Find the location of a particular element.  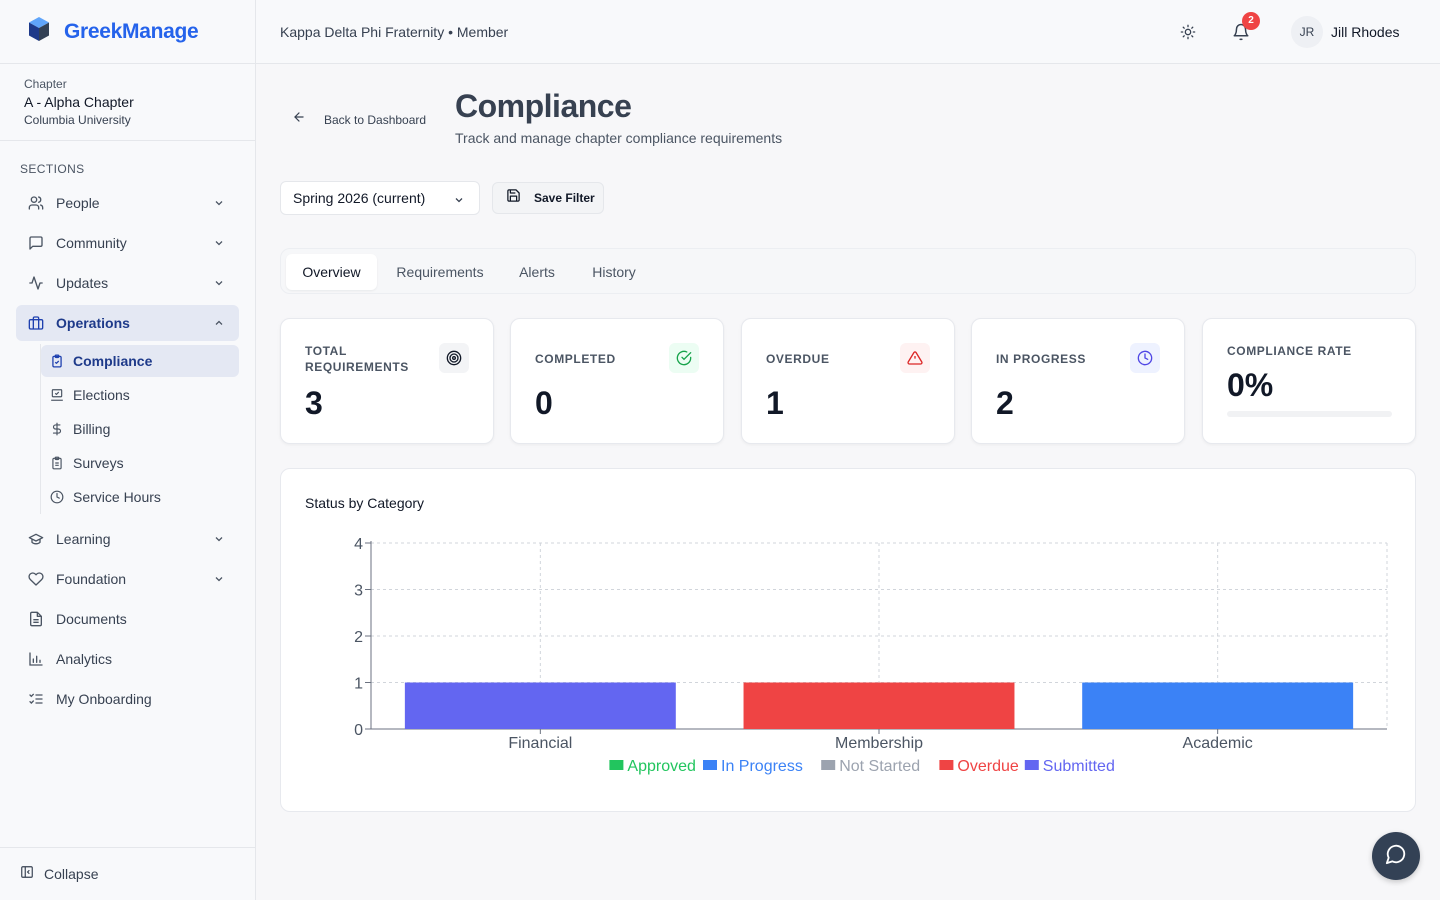

sidebar-subitem-label: Billing is located at coordinates (92, 429).